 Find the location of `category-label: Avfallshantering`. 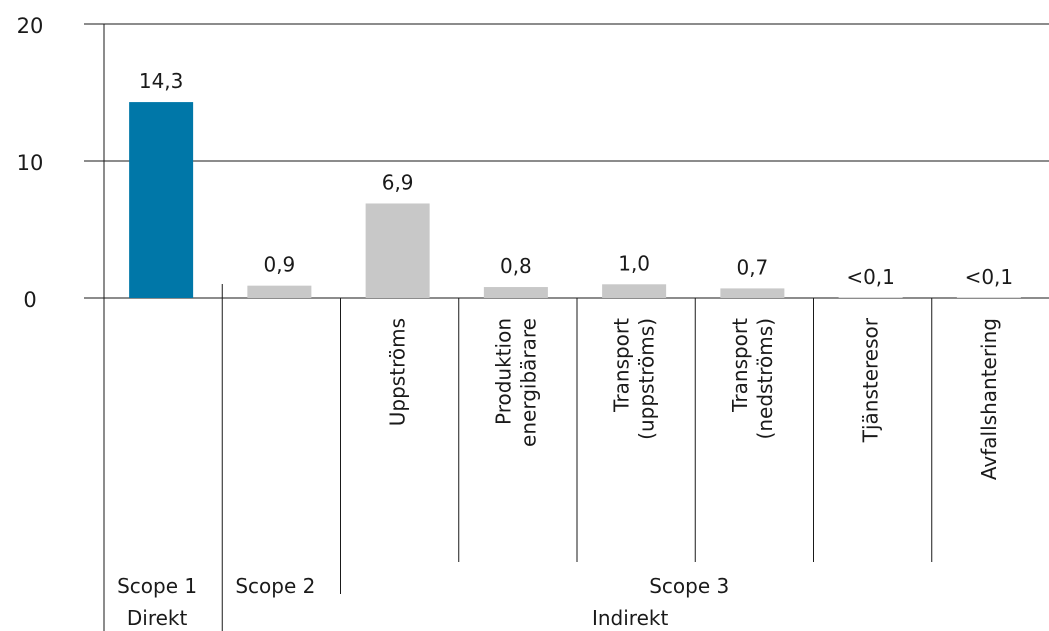

category-label: Avfallshantering is located at coordinates (989, 399).